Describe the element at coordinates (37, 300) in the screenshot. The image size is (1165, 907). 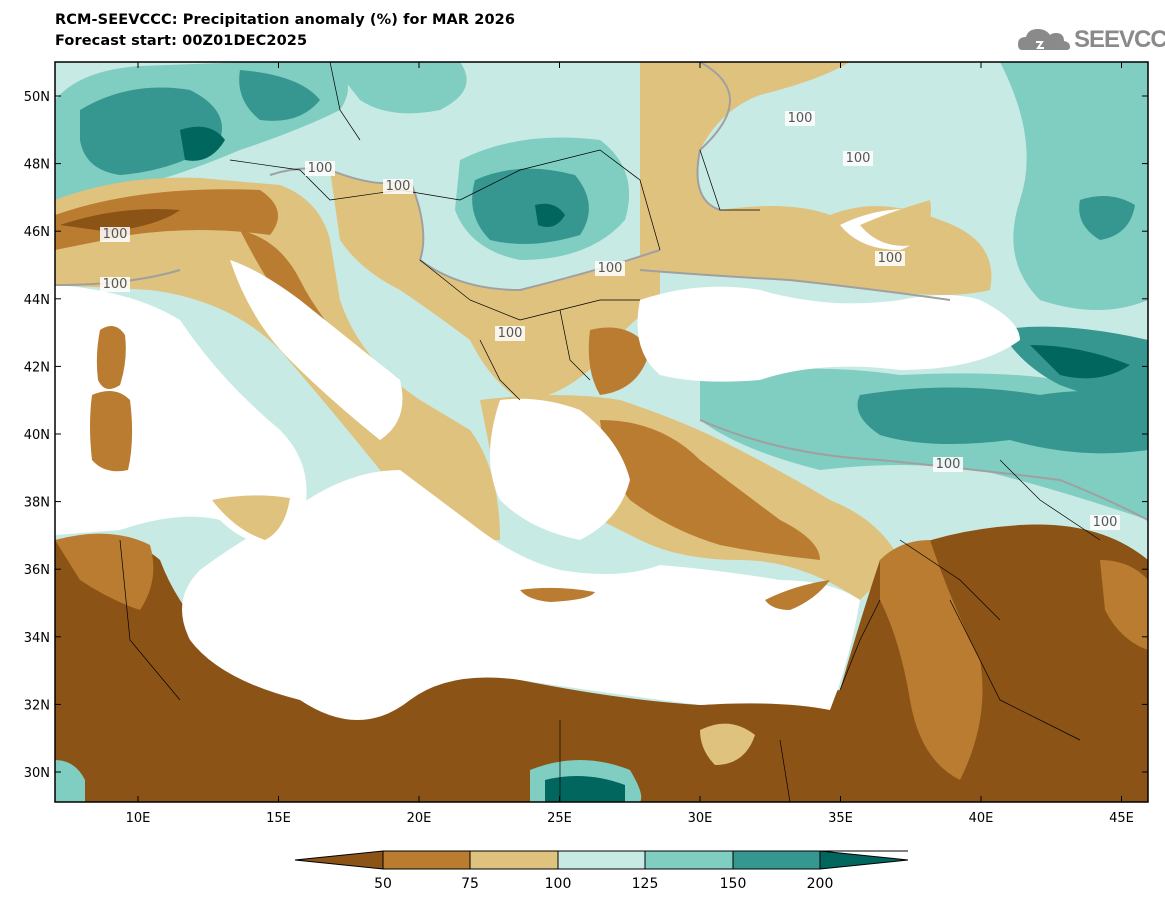
I see `lat-label: 44N` at that location.